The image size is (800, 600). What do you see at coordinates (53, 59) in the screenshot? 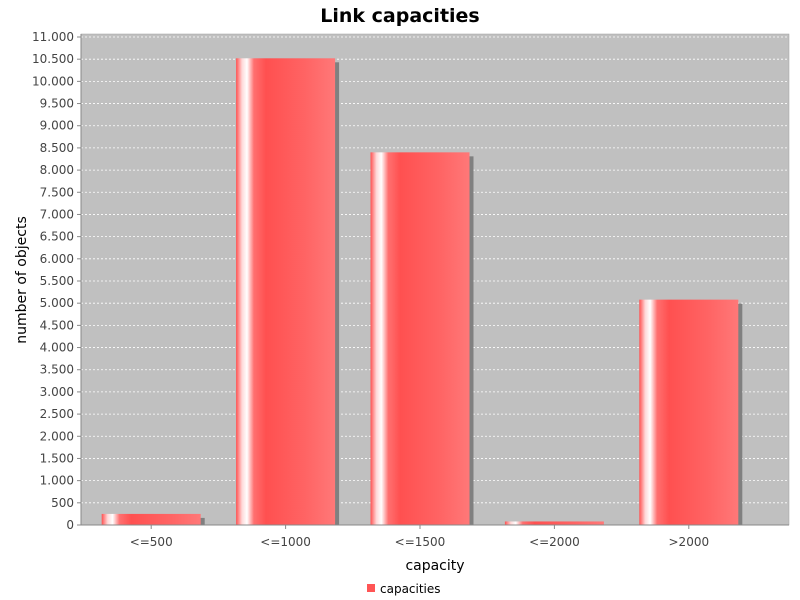
I see `y-tick-label: 10.500` at bounding box center [53, 59].